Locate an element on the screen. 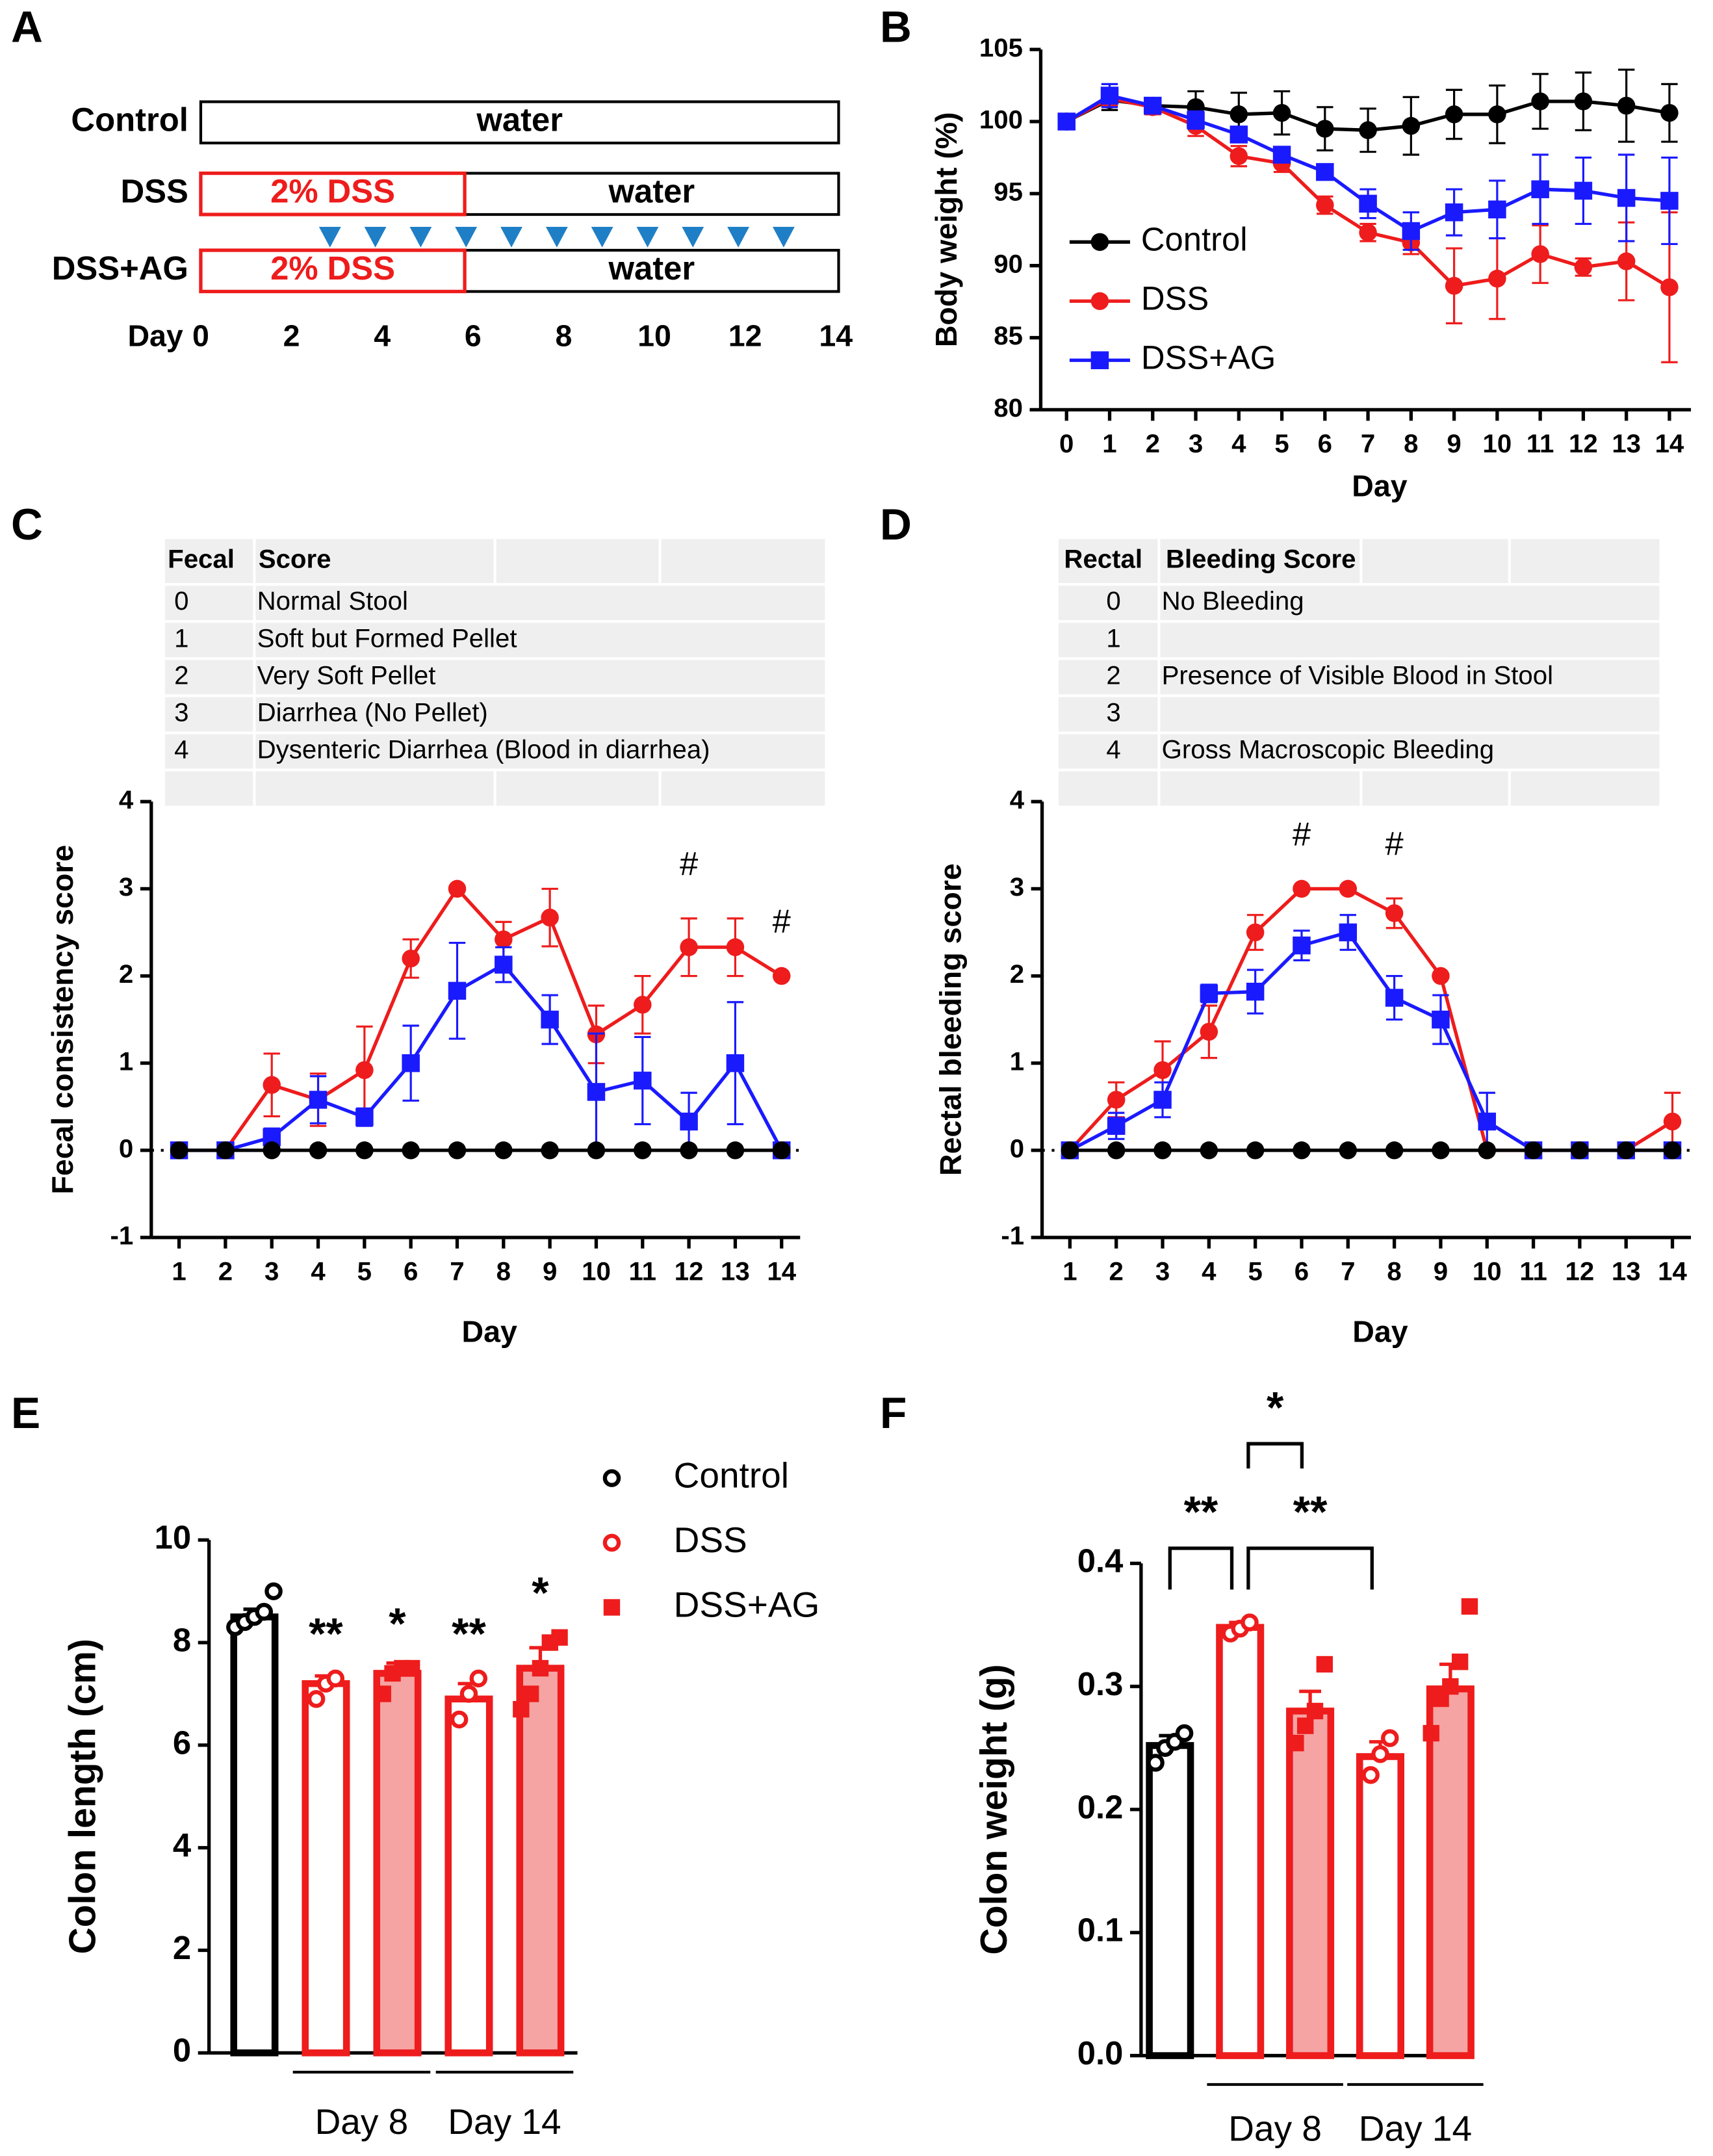 The image size is (1713, 2156). table-cell: Very Soft Pellet is located at coordinates (346, 675).